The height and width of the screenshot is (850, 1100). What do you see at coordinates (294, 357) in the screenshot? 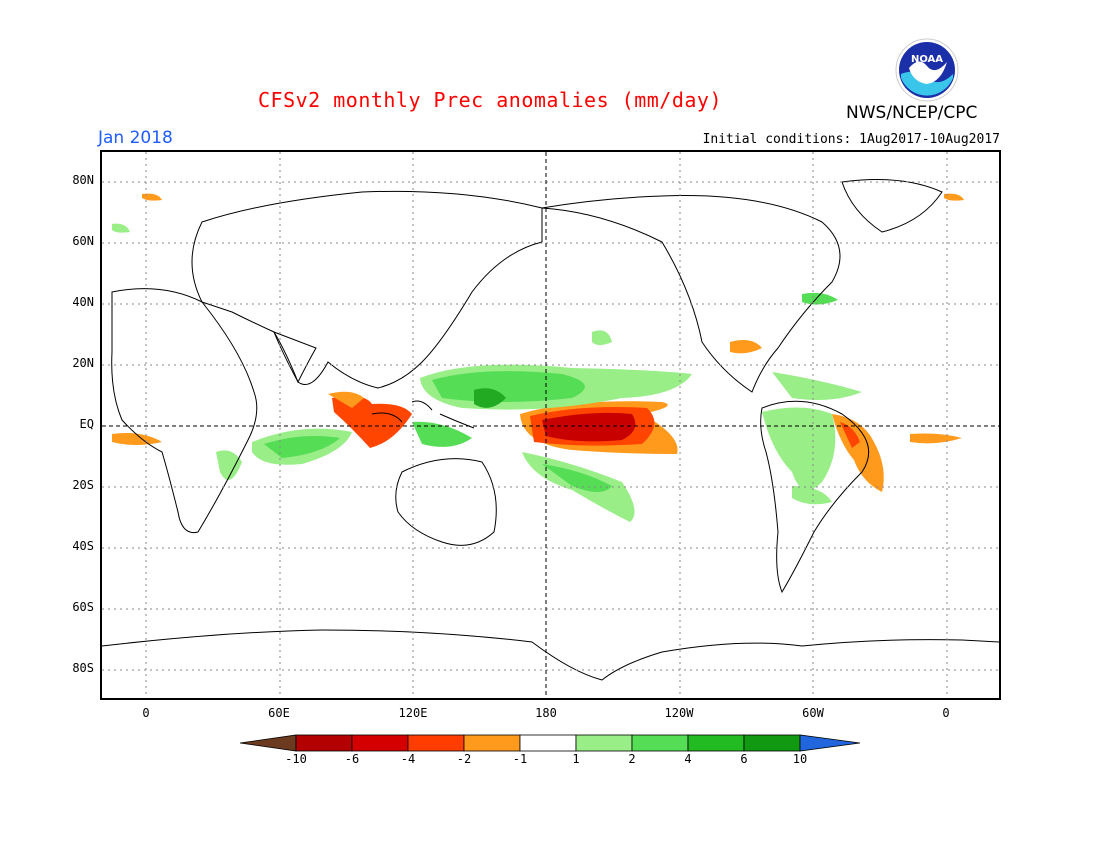
I see `india-outline` at bounding box center [294, 357].